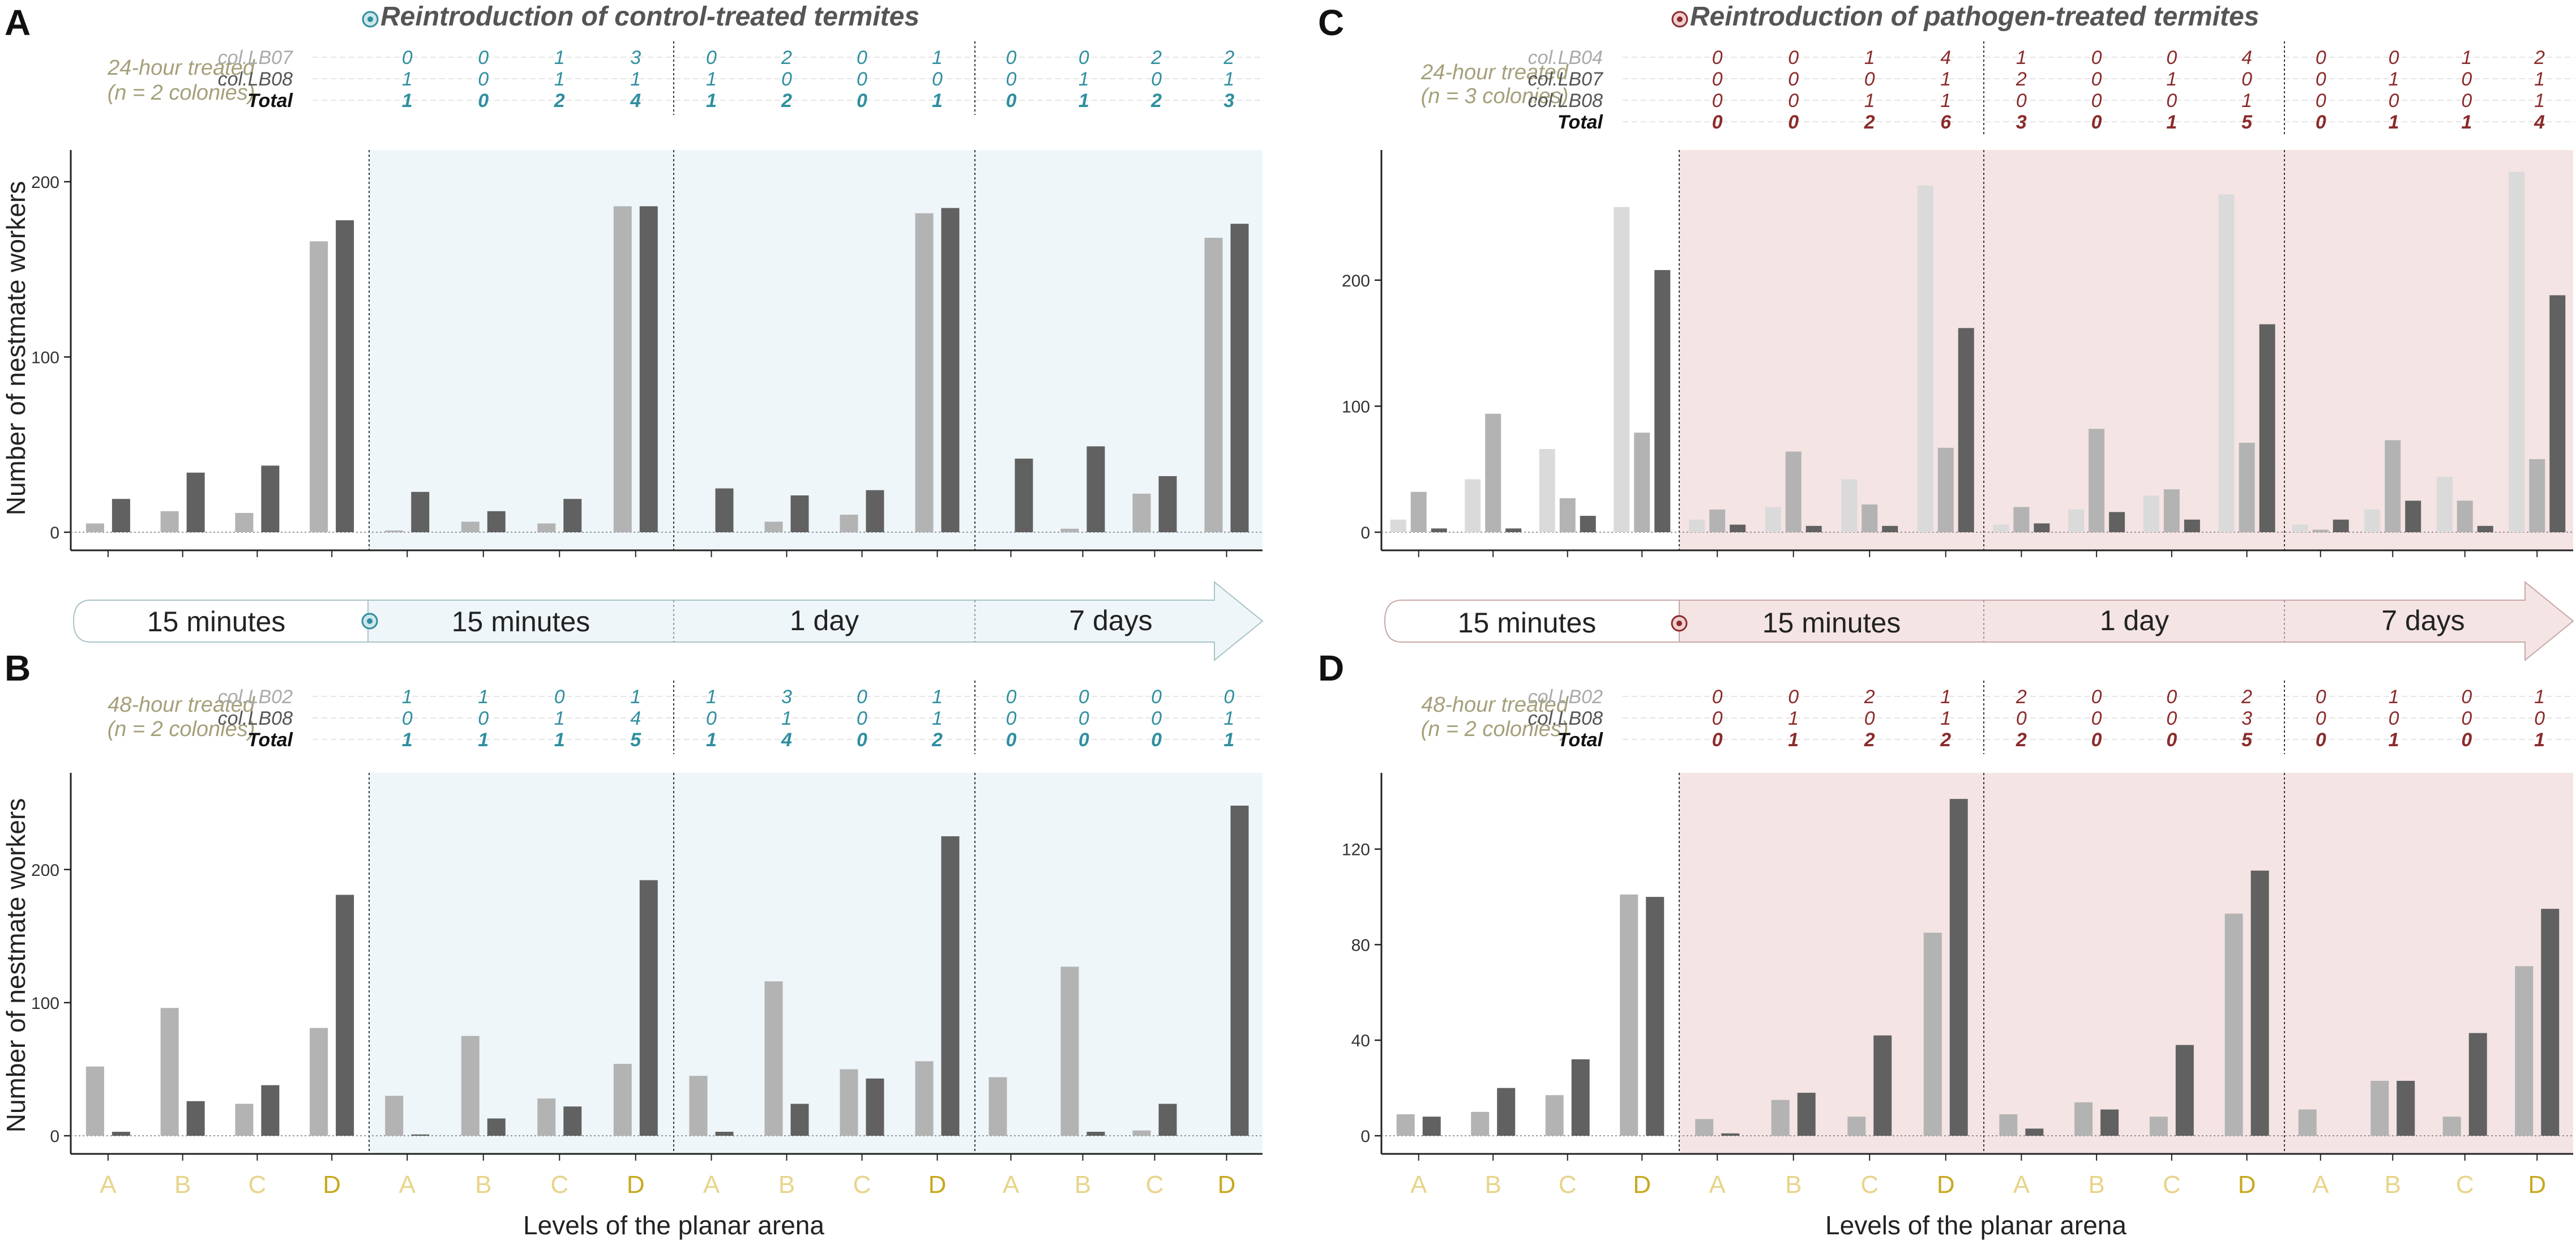  I want to click on timeline-label: 15 minutes, so click(216, 622).